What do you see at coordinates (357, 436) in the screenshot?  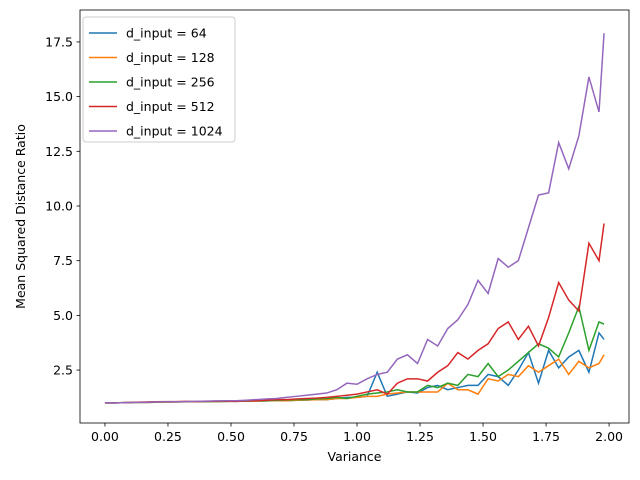 I see `x-tick-label: 1.00` at bounding box center [357, 436].